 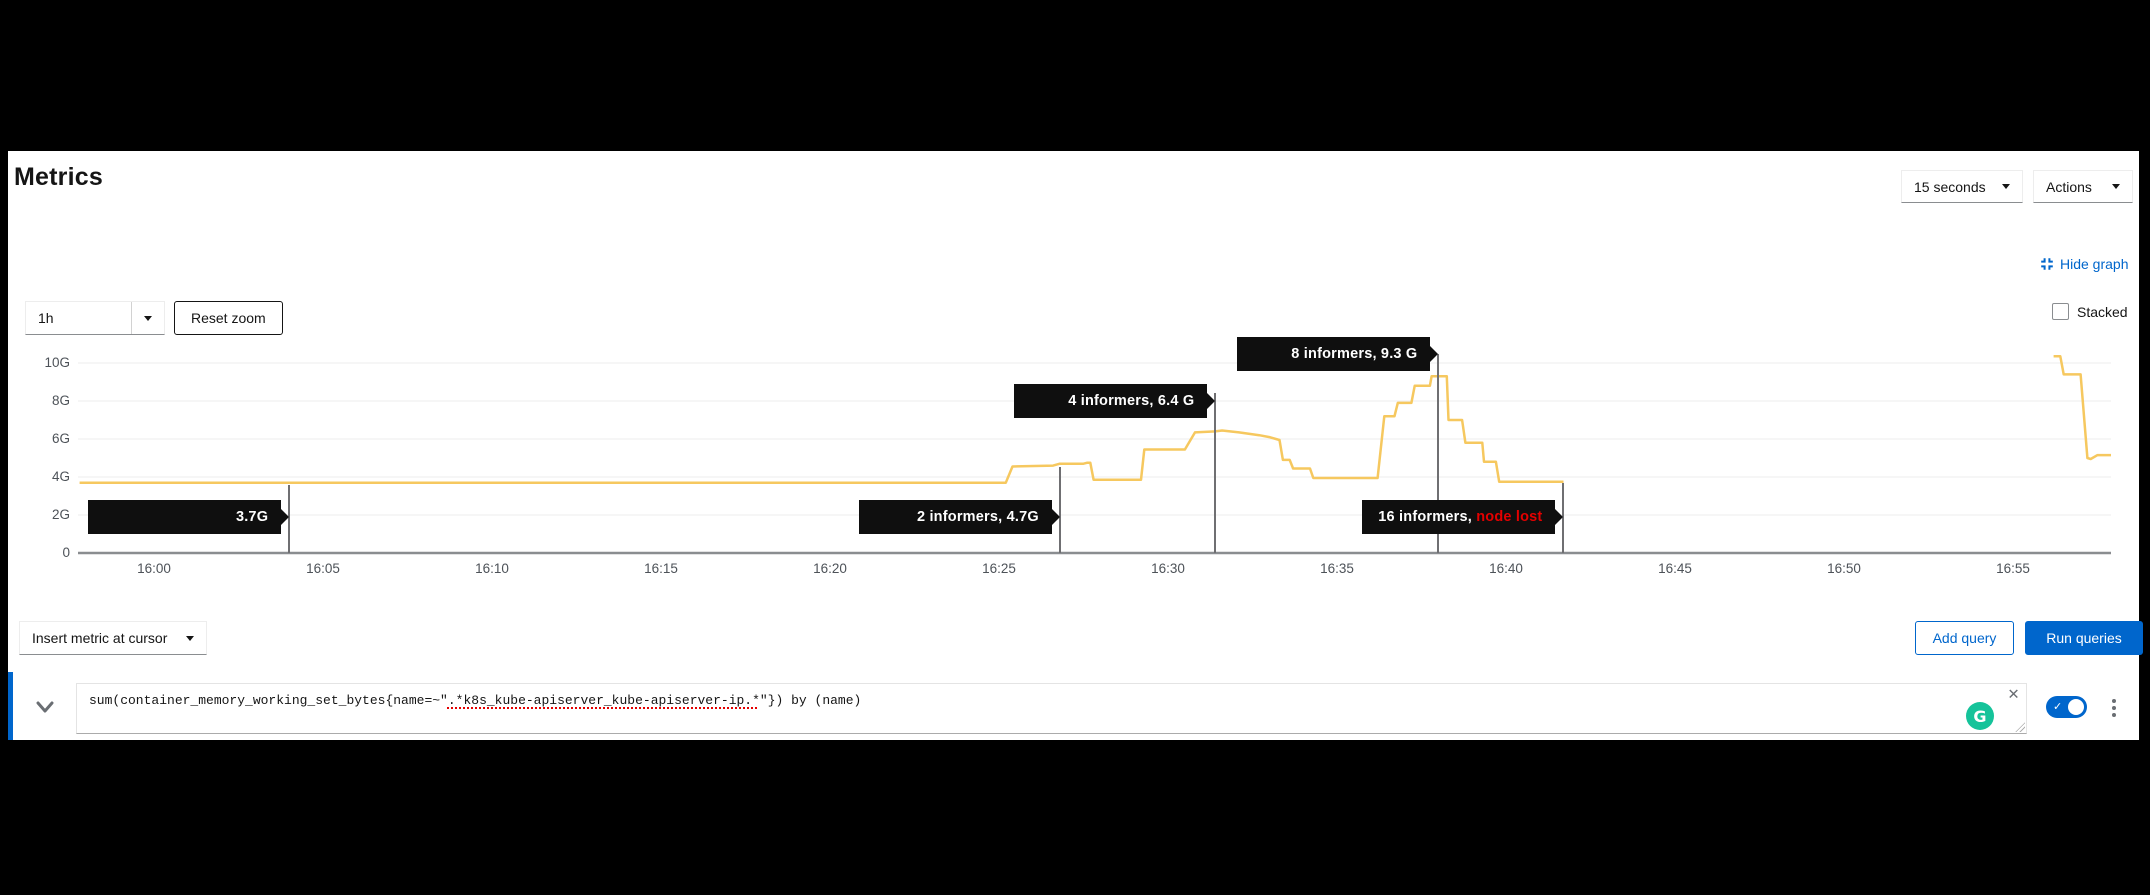 I want to click on compress-icon, so click(x=2047, y=264).